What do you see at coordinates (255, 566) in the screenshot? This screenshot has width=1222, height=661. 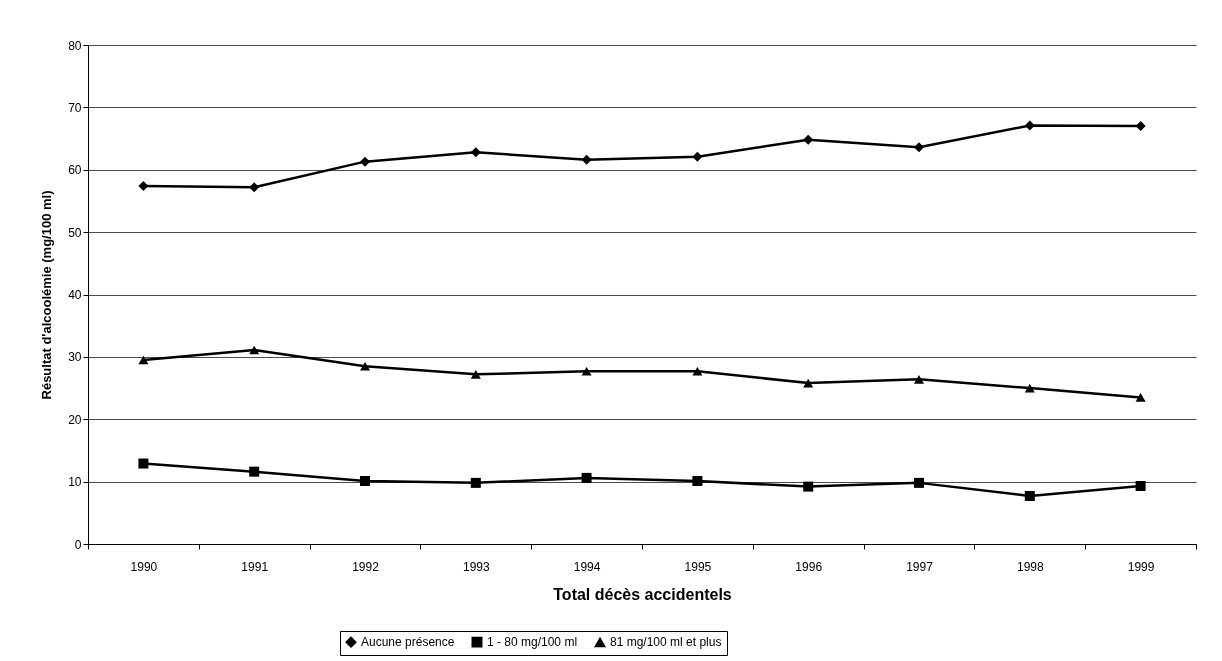 I see `x-tick-label: 1991` at bounding box center [255, 566].